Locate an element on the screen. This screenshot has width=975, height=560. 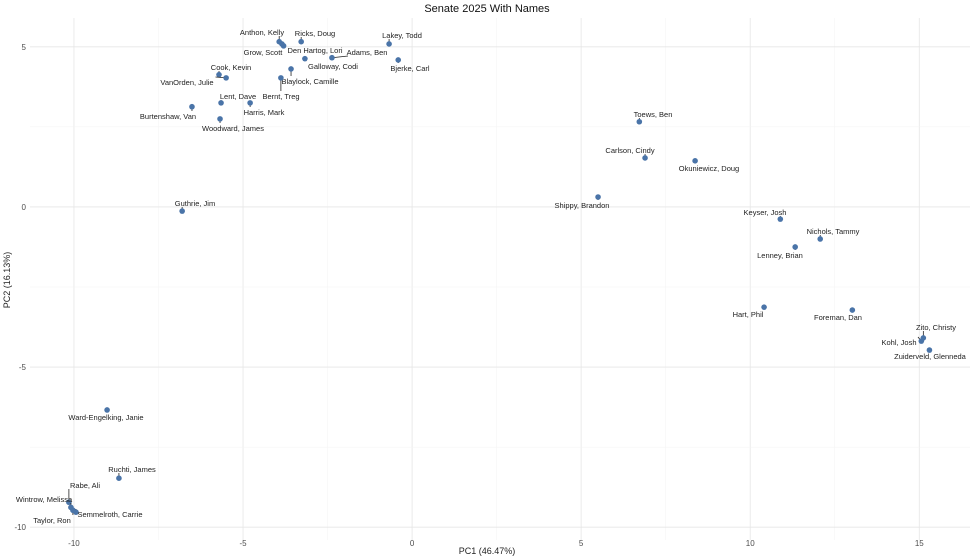
point-label: Ricks, Doug is located at coordinates (315, 33).